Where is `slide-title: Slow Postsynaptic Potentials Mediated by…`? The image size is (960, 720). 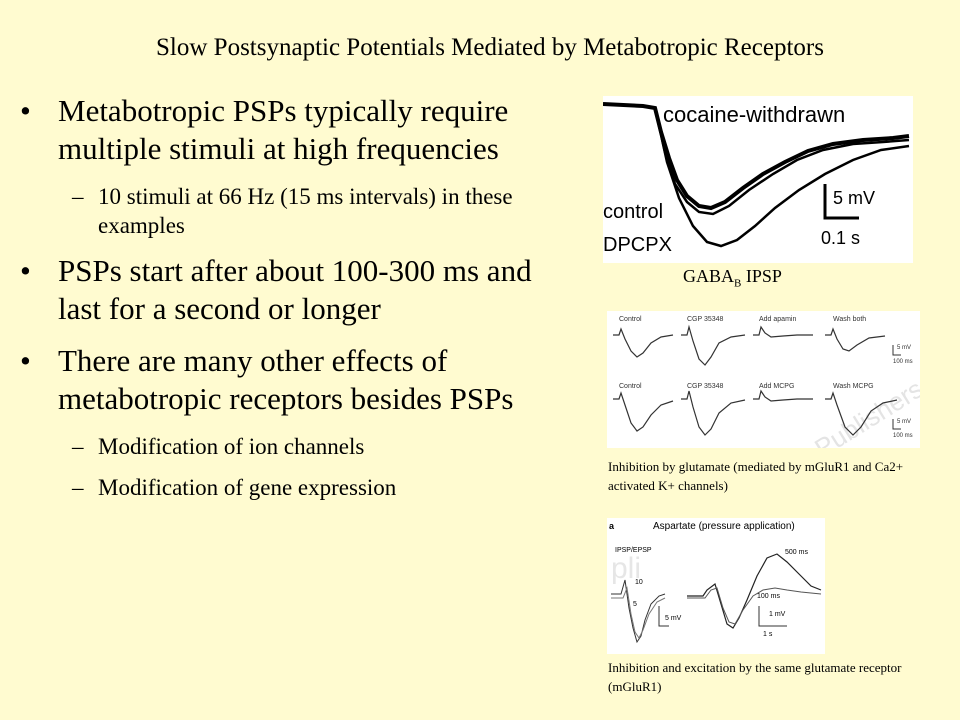 slide-title: Slow Postsynaptic Potentials Mediated by… is located at coordinates (490, 47).